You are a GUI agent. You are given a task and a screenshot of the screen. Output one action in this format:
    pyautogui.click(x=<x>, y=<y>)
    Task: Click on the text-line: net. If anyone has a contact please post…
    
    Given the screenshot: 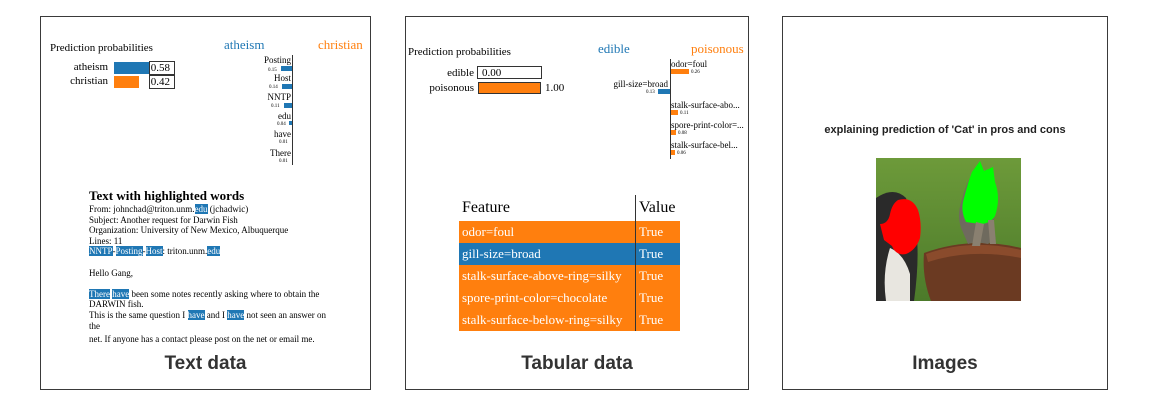 What is the action you would take?
    pyautogui.click(x=202, y=339)
    